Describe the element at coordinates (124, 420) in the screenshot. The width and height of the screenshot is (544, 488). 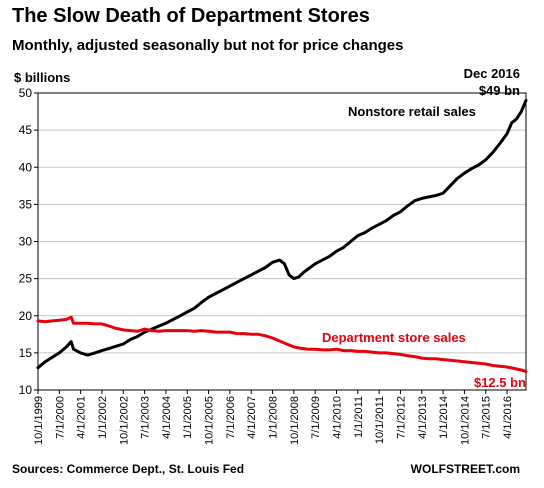
I see `x-tick-label: 10/1/2002` at that location.